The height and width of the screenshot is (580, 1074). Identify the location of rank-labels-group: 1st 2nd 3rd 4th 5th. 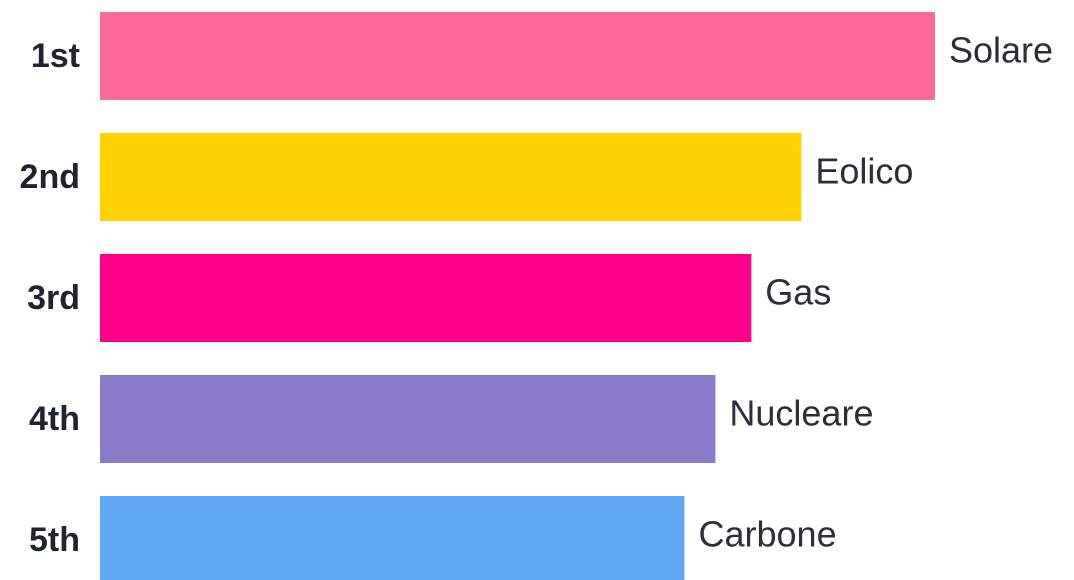
(50, 298).